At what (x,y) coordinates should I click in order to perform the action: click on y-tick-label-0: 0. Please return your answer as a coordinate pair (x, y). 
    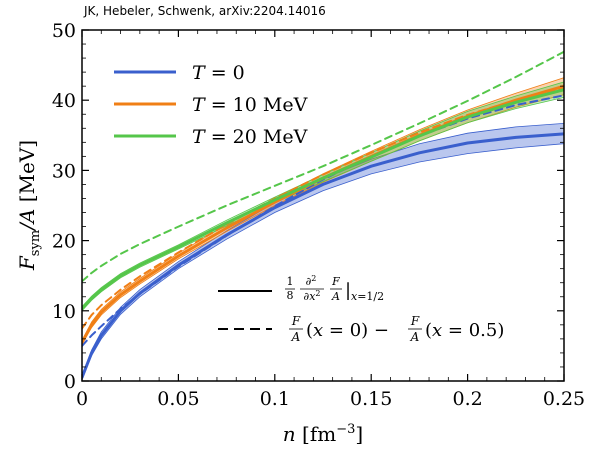
    Looking at the image, I should click on (70, 382).